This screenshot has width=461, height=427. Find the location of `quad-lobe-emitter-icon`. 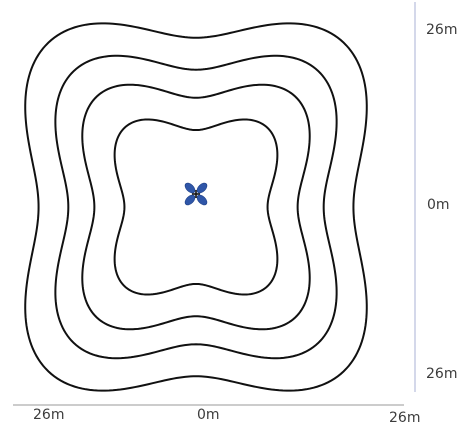

quad-lobe-emitter-icon is located at coordinates (196, 194).